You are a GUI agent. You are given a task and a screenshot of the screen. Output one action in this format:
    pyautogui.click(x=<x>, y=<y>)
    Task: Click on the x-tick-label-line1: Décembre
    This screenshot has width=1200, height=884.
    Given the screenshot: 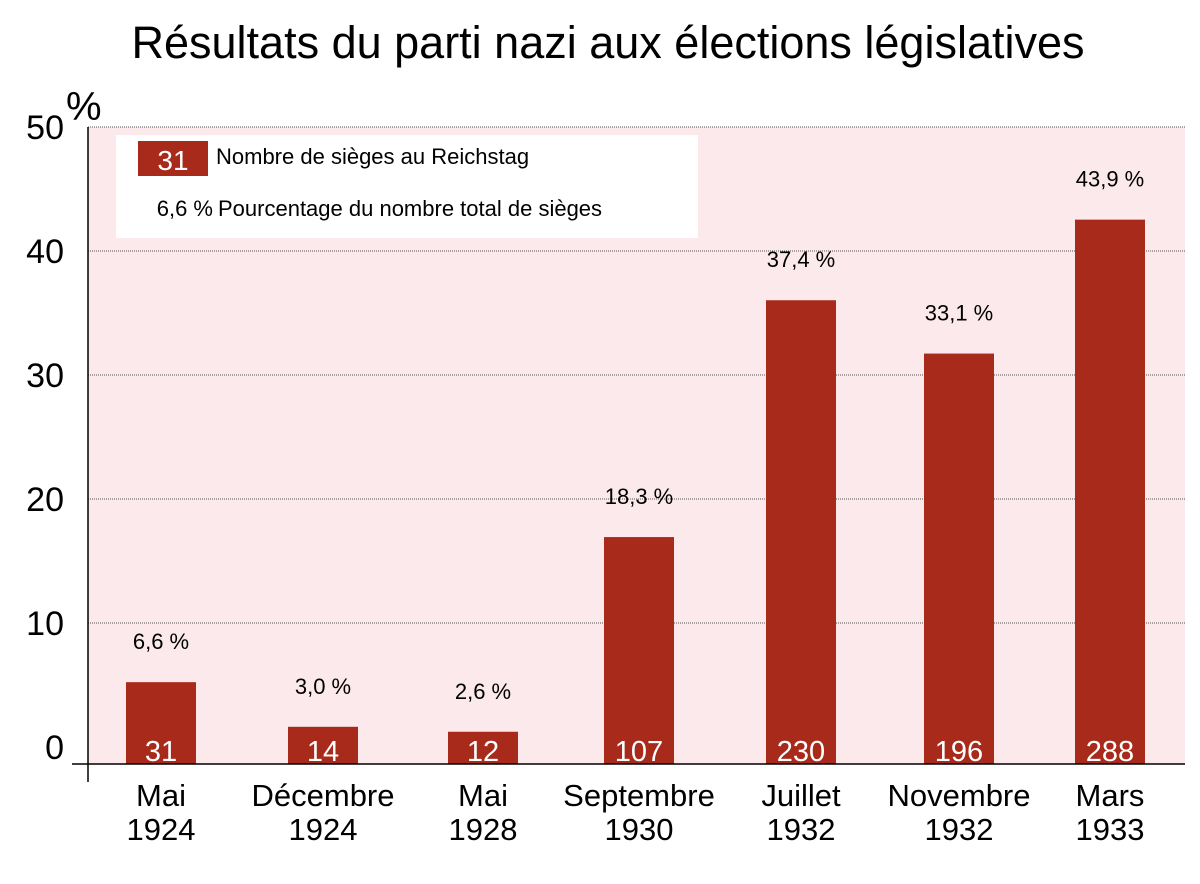 What is the action you would take?
    pyautogui.click(x=323, y=795)
    